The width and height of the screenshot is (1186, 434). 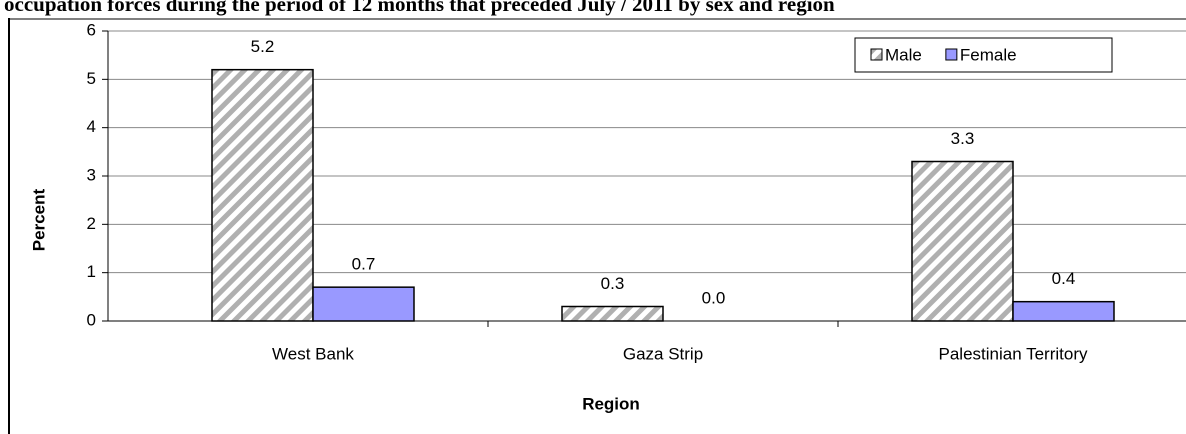 I want to click on x-tick-label: Palestinian Territory, so click(x=1013, y=353).